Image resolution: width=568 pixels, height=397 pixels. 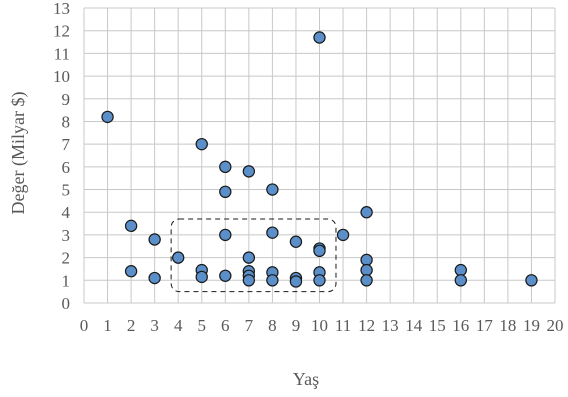 I want to click on x-tick-label: 16, so click(x=460, y=325).